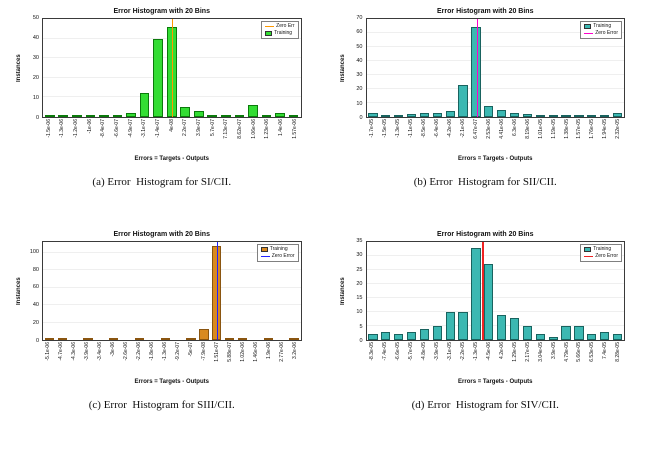 The height and width of the screenshot is (454, 647). I want to click on y-tick-label: 40, so click(35, 305).